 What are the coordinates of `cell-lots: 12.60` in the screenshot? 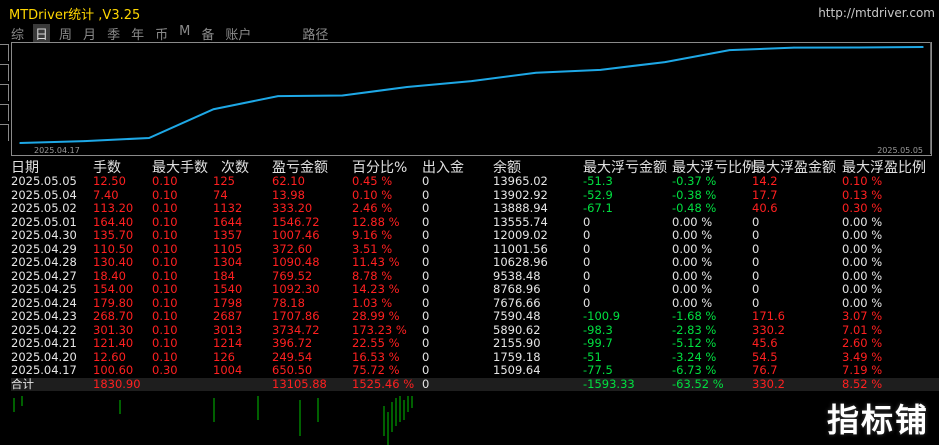 It's located at (109, 356).